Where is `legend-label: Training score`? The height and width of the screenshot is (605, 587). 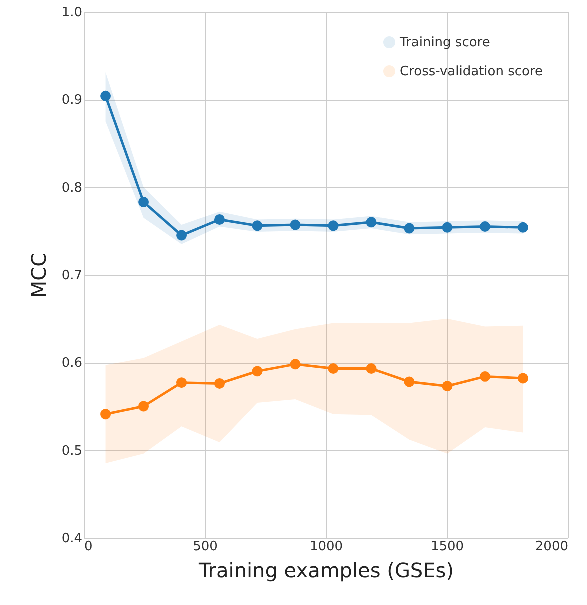 legend-label: Training score is located at coordinates (444, 43).